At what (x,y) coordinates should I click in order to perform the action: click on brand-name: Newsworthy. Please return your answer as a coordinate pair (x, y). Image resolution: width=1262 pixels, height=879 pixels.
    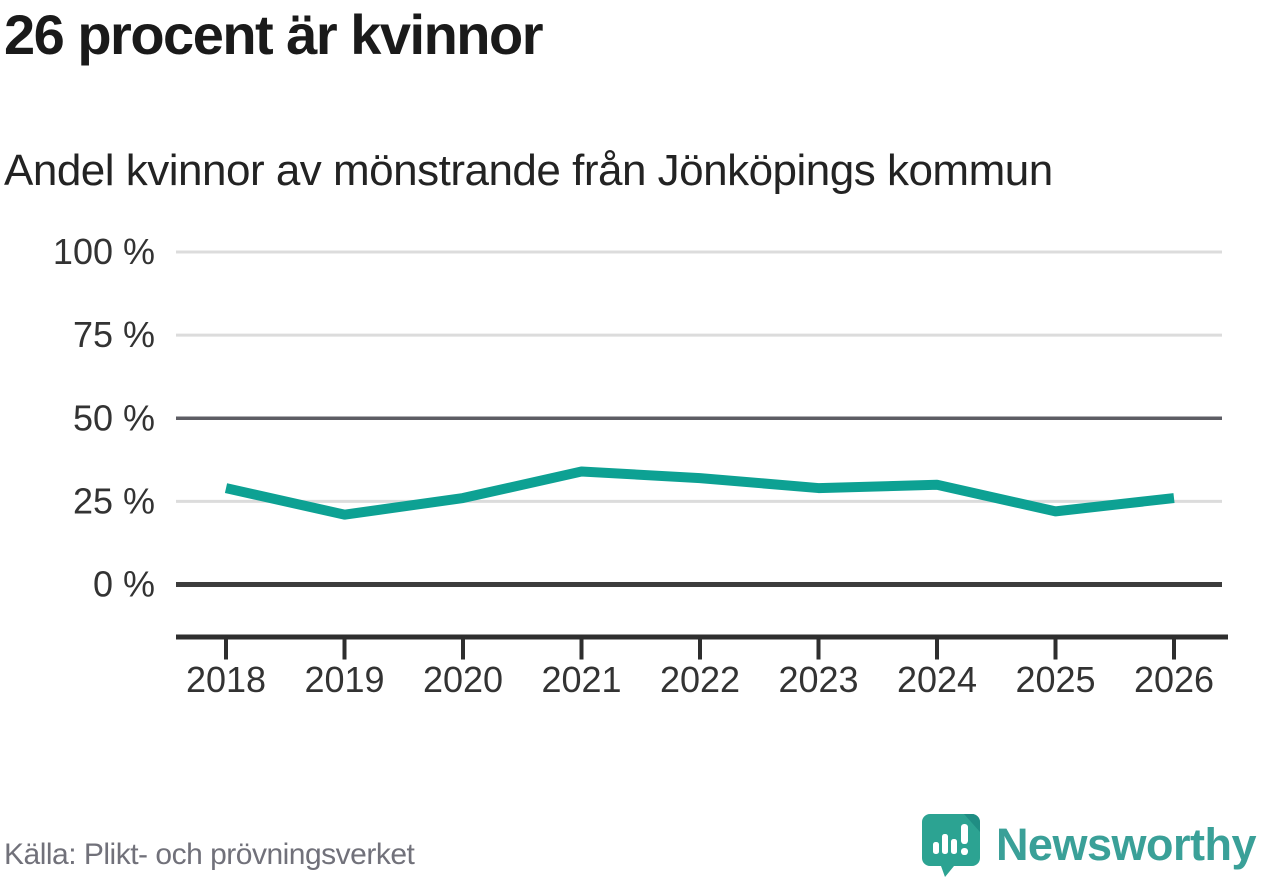
    Looking at the image, I should click on (1126, 844).